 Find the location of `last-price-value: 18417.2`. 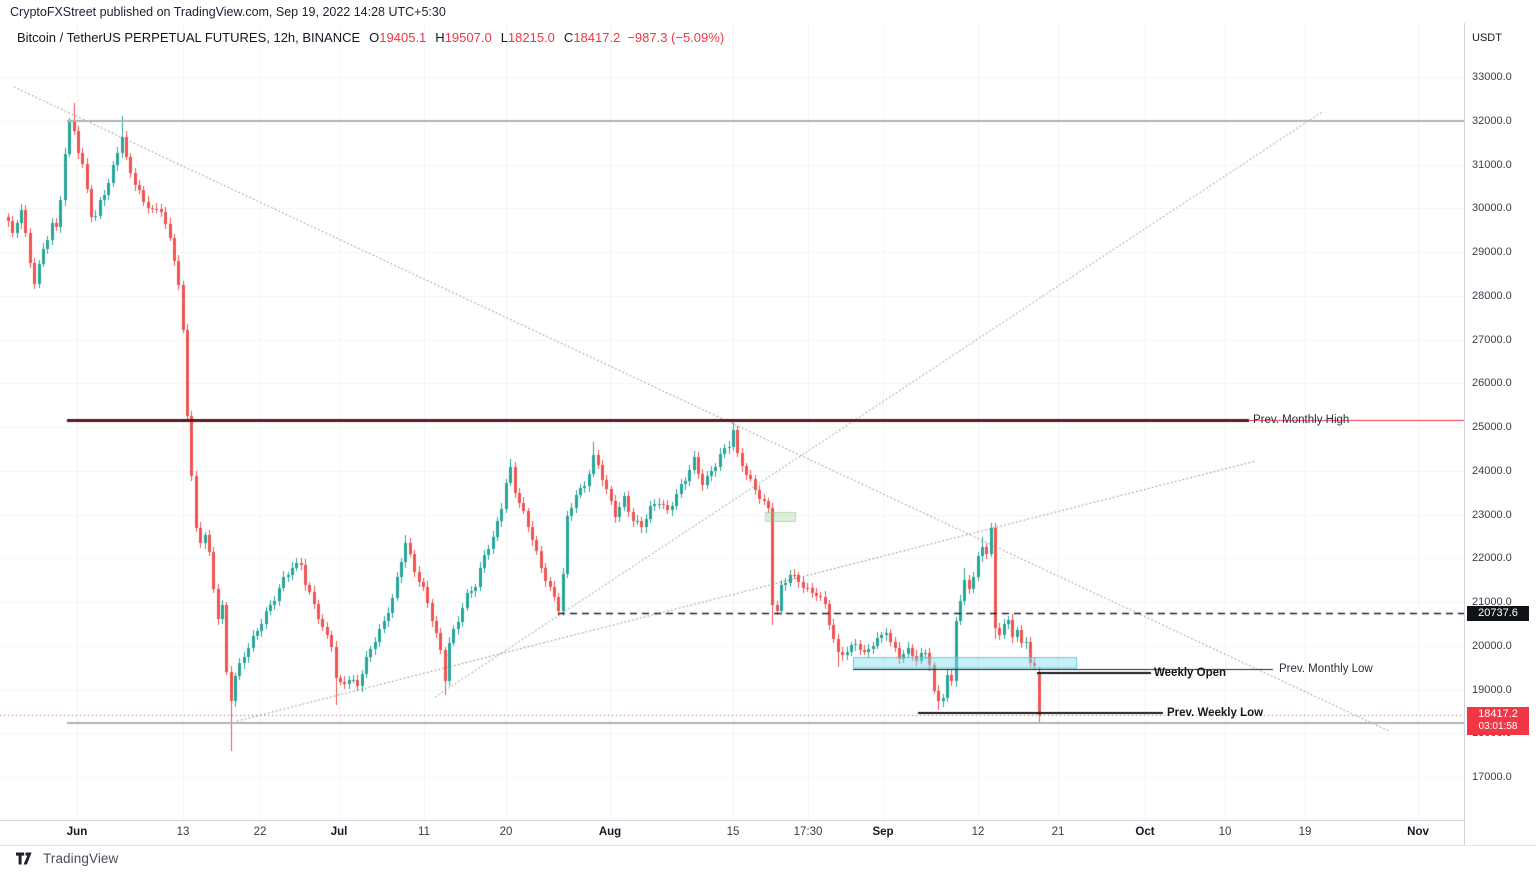

last-price-value: 18417.2 is located at coordinates (1498, 713).